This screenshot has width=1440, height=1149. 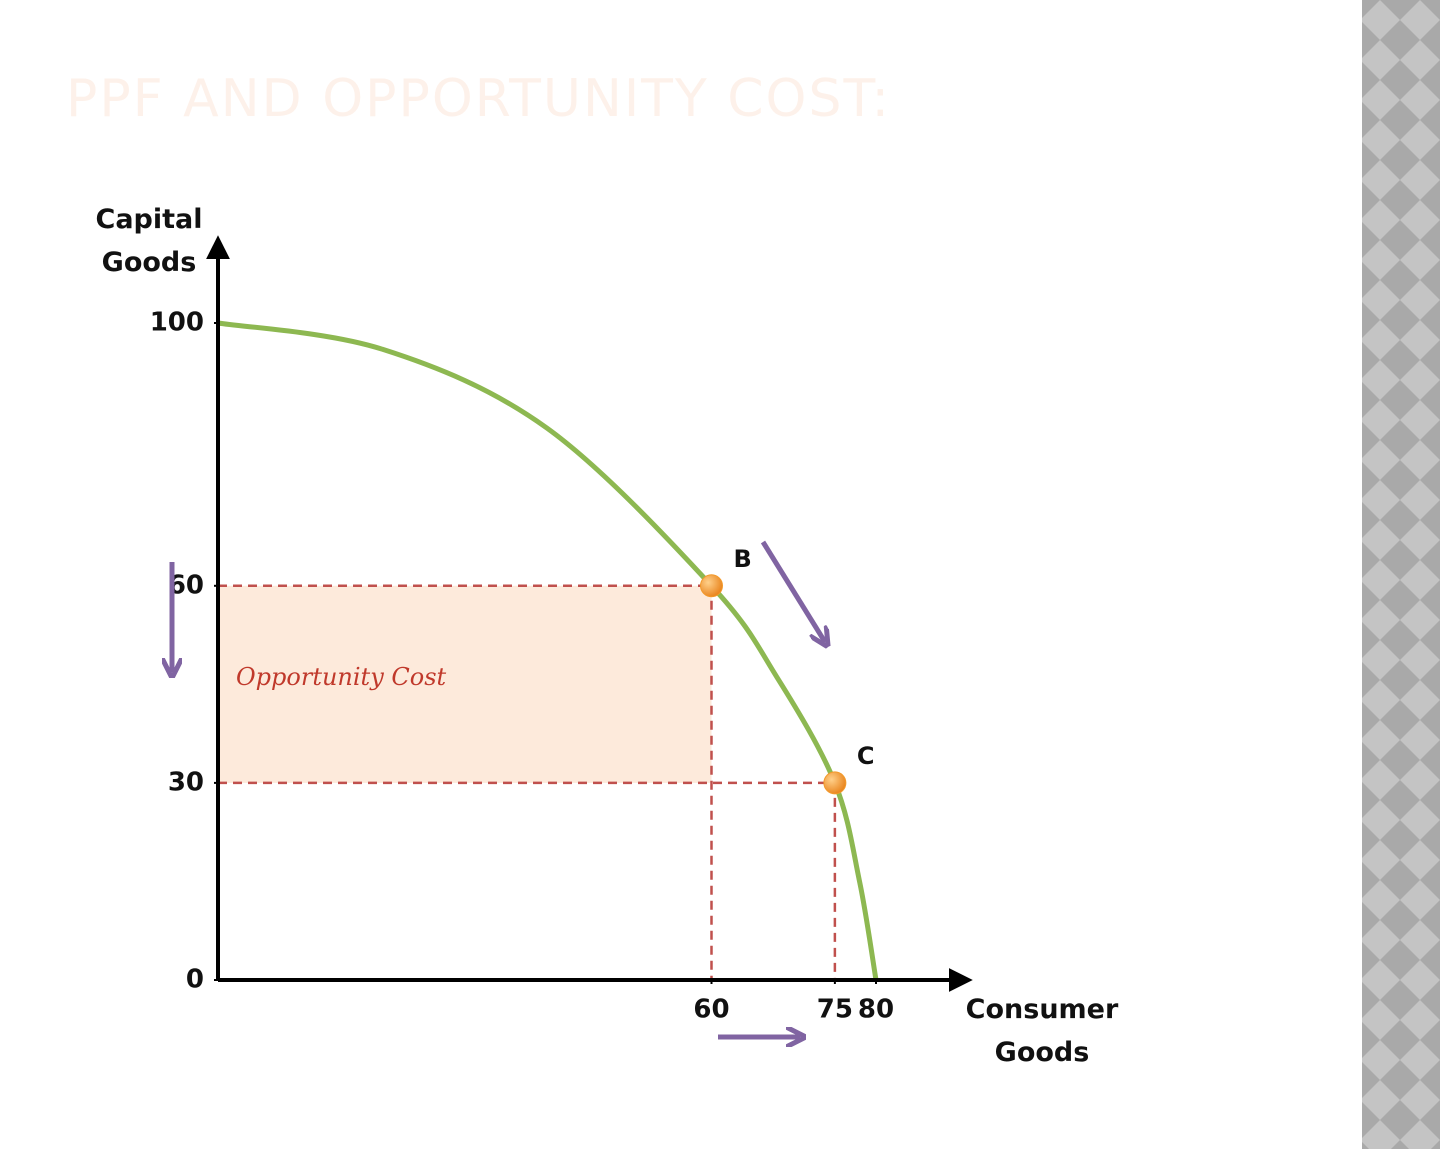 What do you see at coordinates (195, 980) in the screenshot?
I see `y-tick-label: 0` at bounding box center [195, 980].